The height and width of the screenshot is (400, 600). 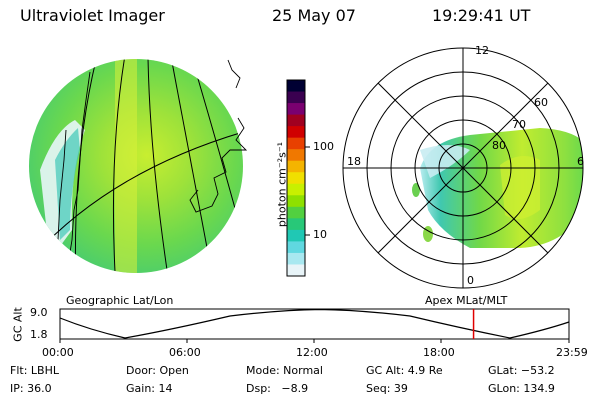 I want to click on info-seq: Seq: 39, so click(x=387, y=388).